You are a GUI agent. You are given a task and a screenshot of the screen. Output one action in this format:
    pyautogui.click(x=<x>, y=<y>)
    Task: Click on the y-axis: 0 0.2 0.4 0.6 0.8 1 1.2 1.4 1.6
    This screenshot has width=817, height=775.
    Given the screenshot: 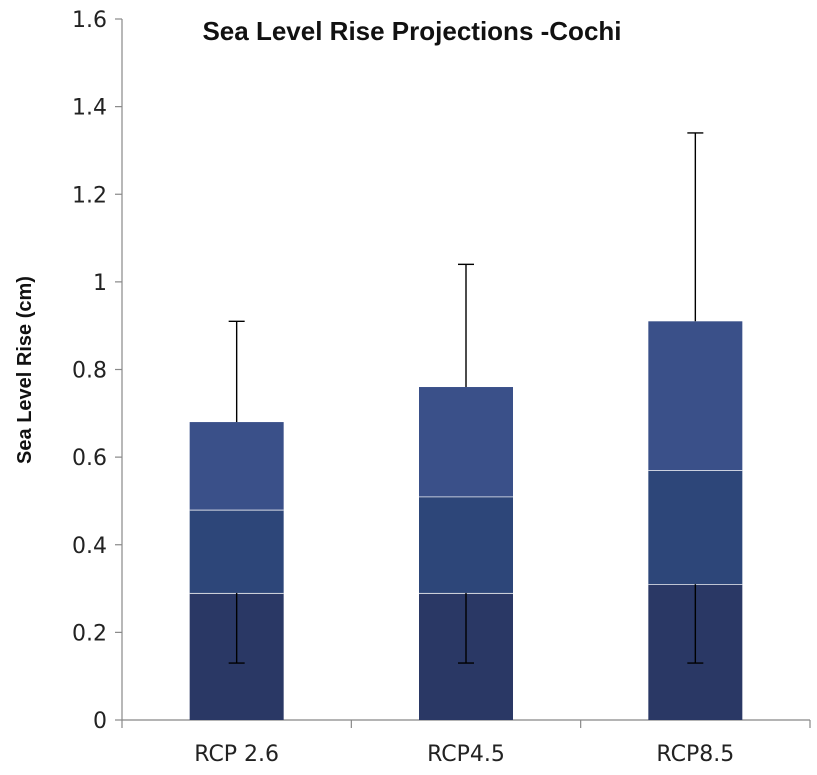 What is the action you would take?
    pyautogui.click(x=97, y=371)
    